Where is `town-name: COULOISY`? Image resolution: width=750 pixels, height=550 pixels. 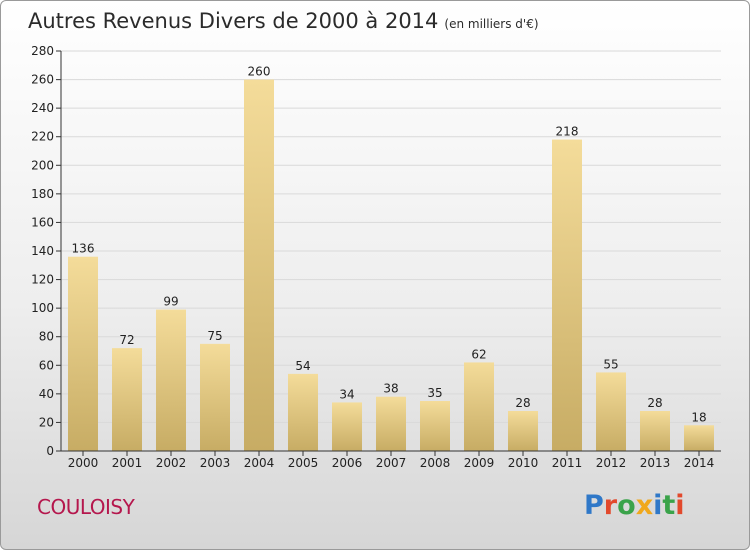 town-name: COULOISY is located at coordinates (86, 507).